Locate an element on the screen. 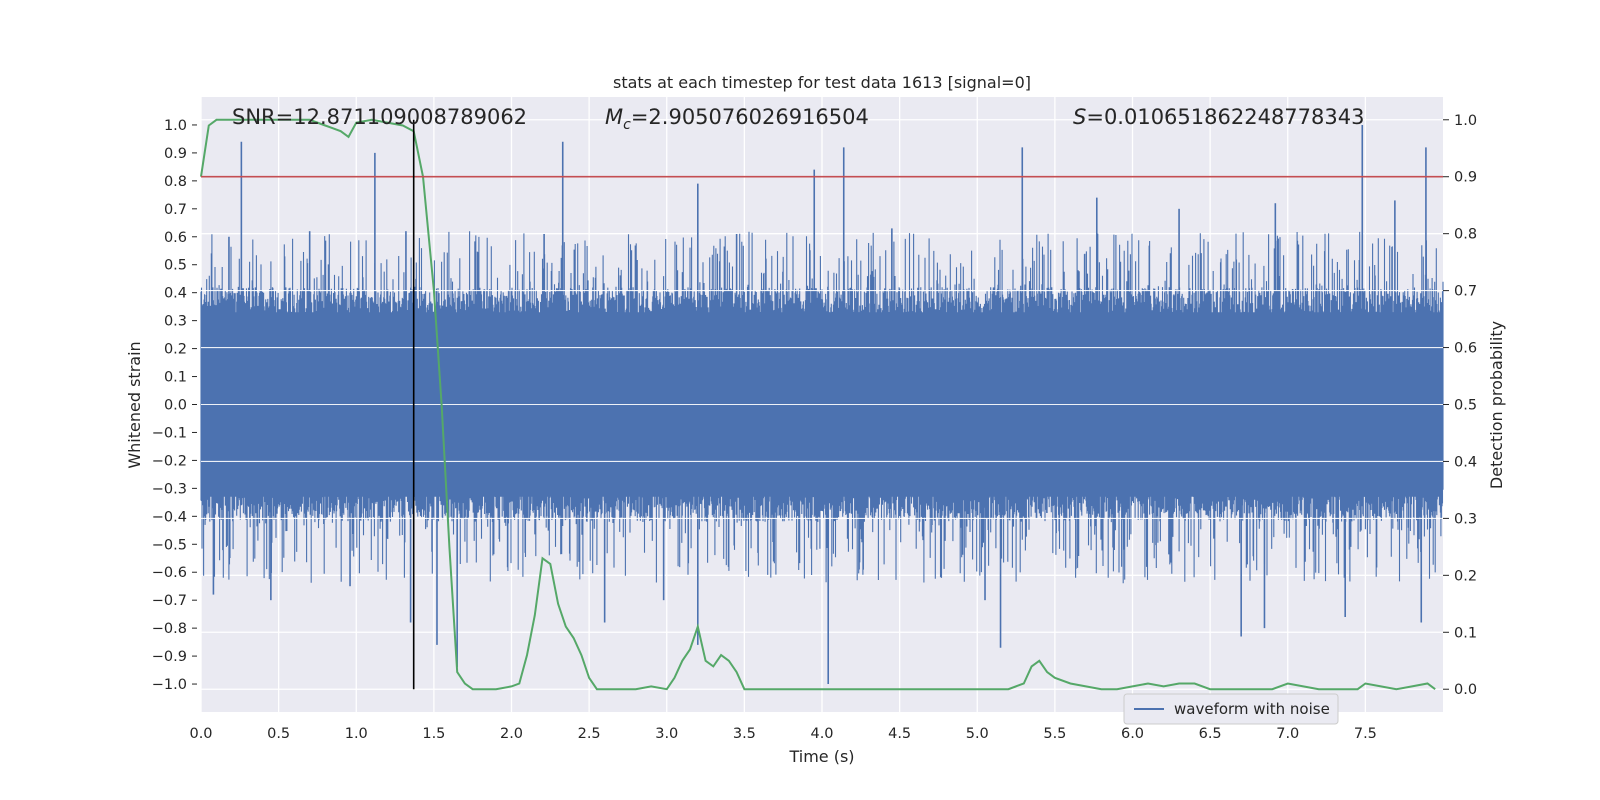 The image size is (1600, 800). x-tick-label: 2.0 is located at coordinates (511, 734).